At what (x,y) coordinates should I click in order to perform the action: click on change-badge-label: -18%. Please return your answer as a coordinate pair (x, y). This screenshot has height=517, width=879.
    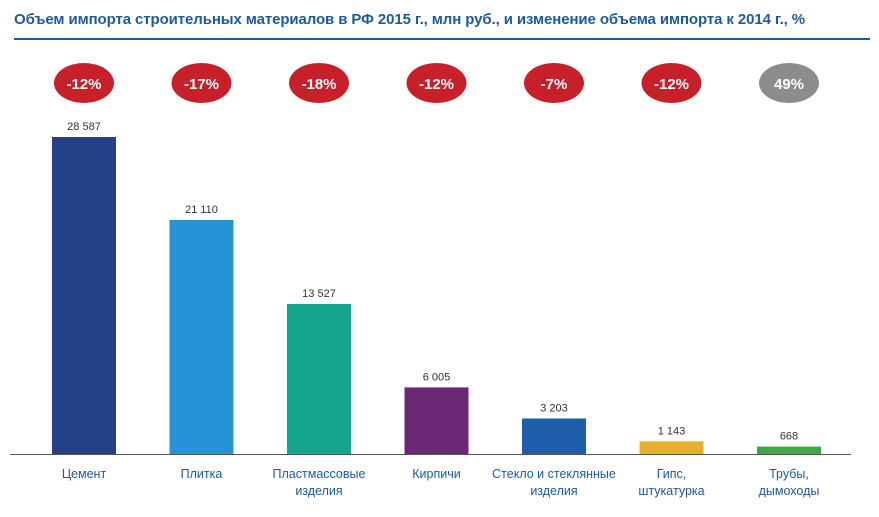
    Looking at the image, I should click on (318, 84).